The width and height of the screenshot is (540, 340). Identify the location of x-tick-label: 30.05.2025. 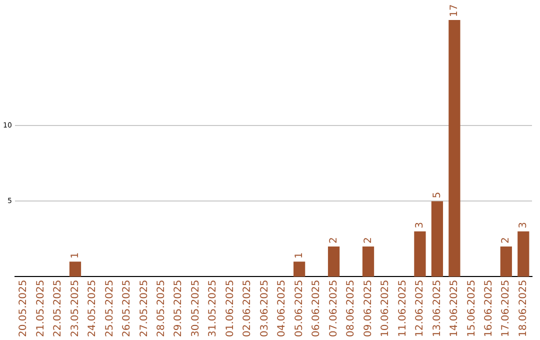
(196, 309).